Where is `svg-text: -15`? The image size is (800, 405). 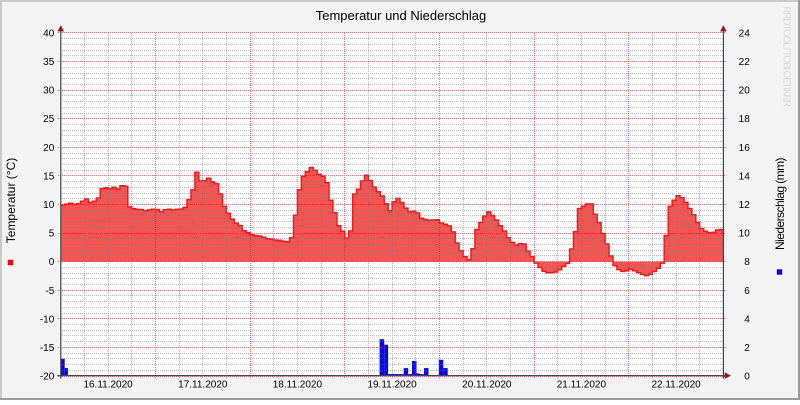 svg-text: -15 is located at coordinates (47, 348).